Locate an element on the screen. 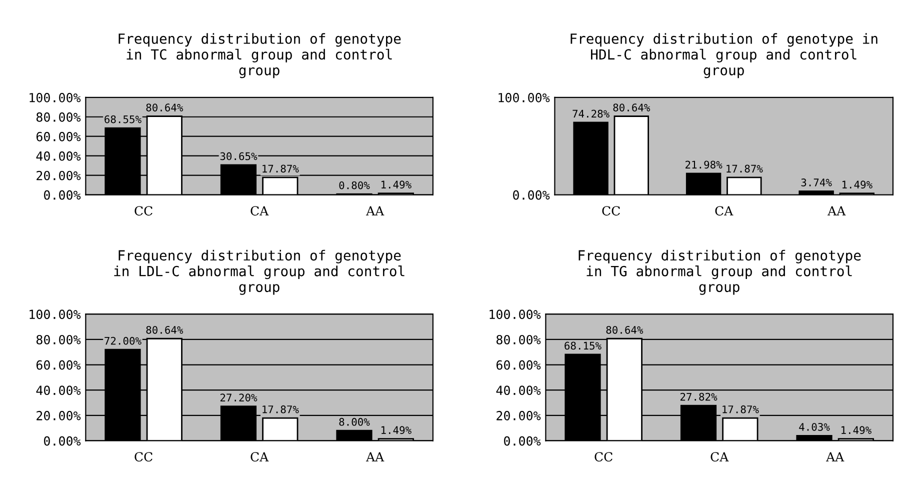 This screenshot has height=487, width=902. chart-title: Frequency distribution of genotype in LDL-C abnormal group and control group is located at coordinates (259, 272).